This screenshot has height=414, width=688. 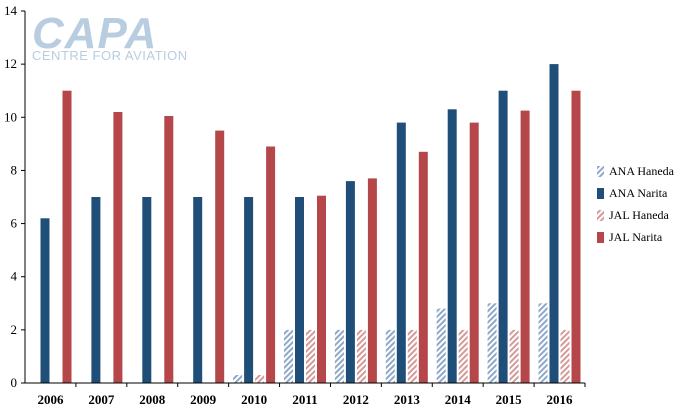 What do you see at coordinates (101, 399) in the screenshot?
I see `x-tick-label: 2007` at bounding box center [101, 399].